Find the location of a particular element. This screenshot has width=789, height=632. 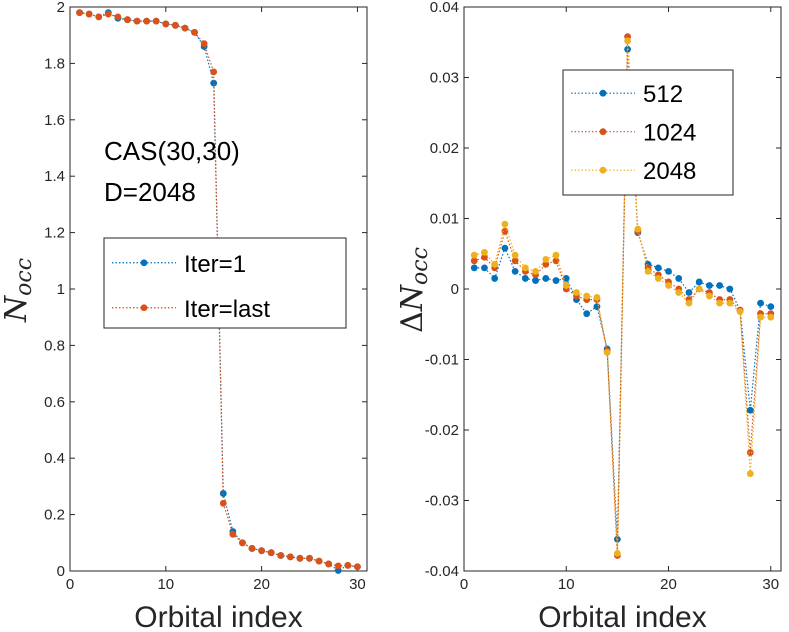

legend-entry: Iter=1 is located at coordinates (215, 264).